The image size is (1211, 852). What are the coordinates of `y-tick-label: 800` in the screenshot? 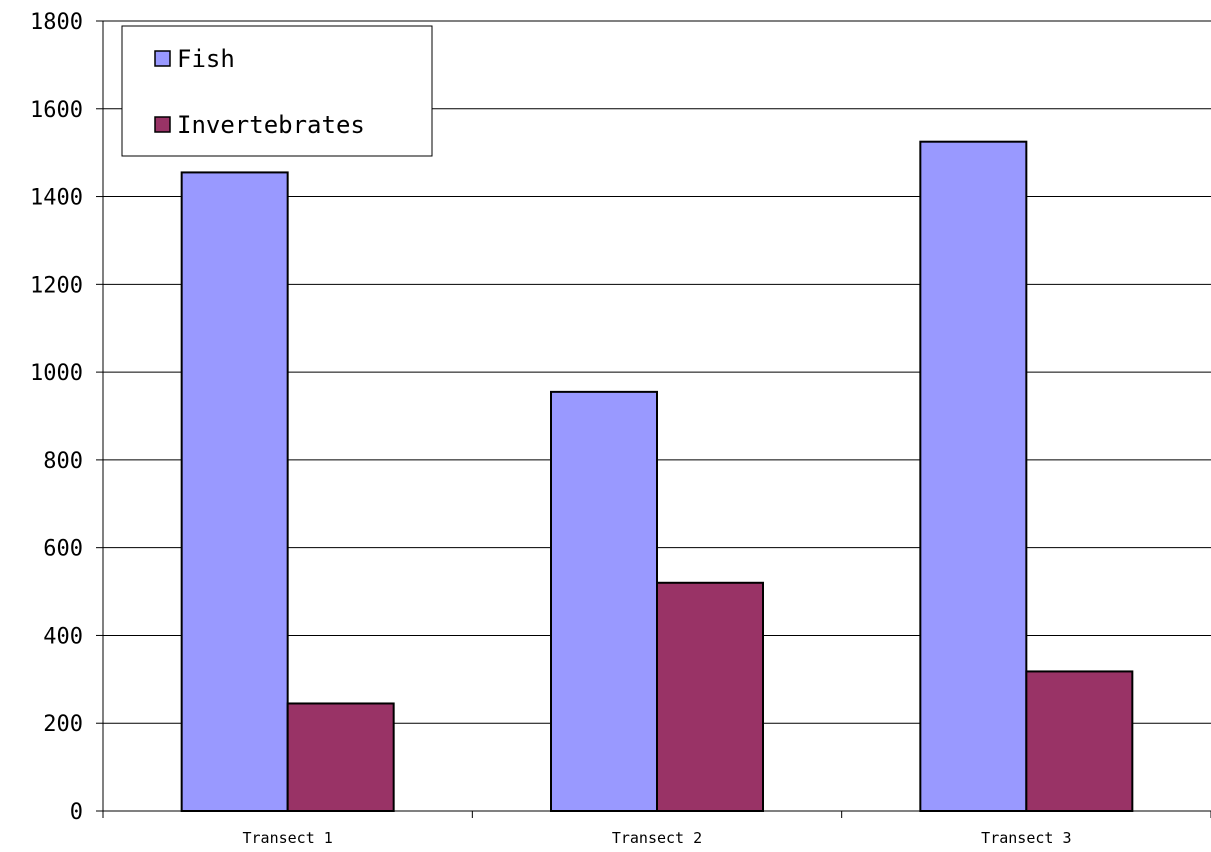 It's located at (63, 461).